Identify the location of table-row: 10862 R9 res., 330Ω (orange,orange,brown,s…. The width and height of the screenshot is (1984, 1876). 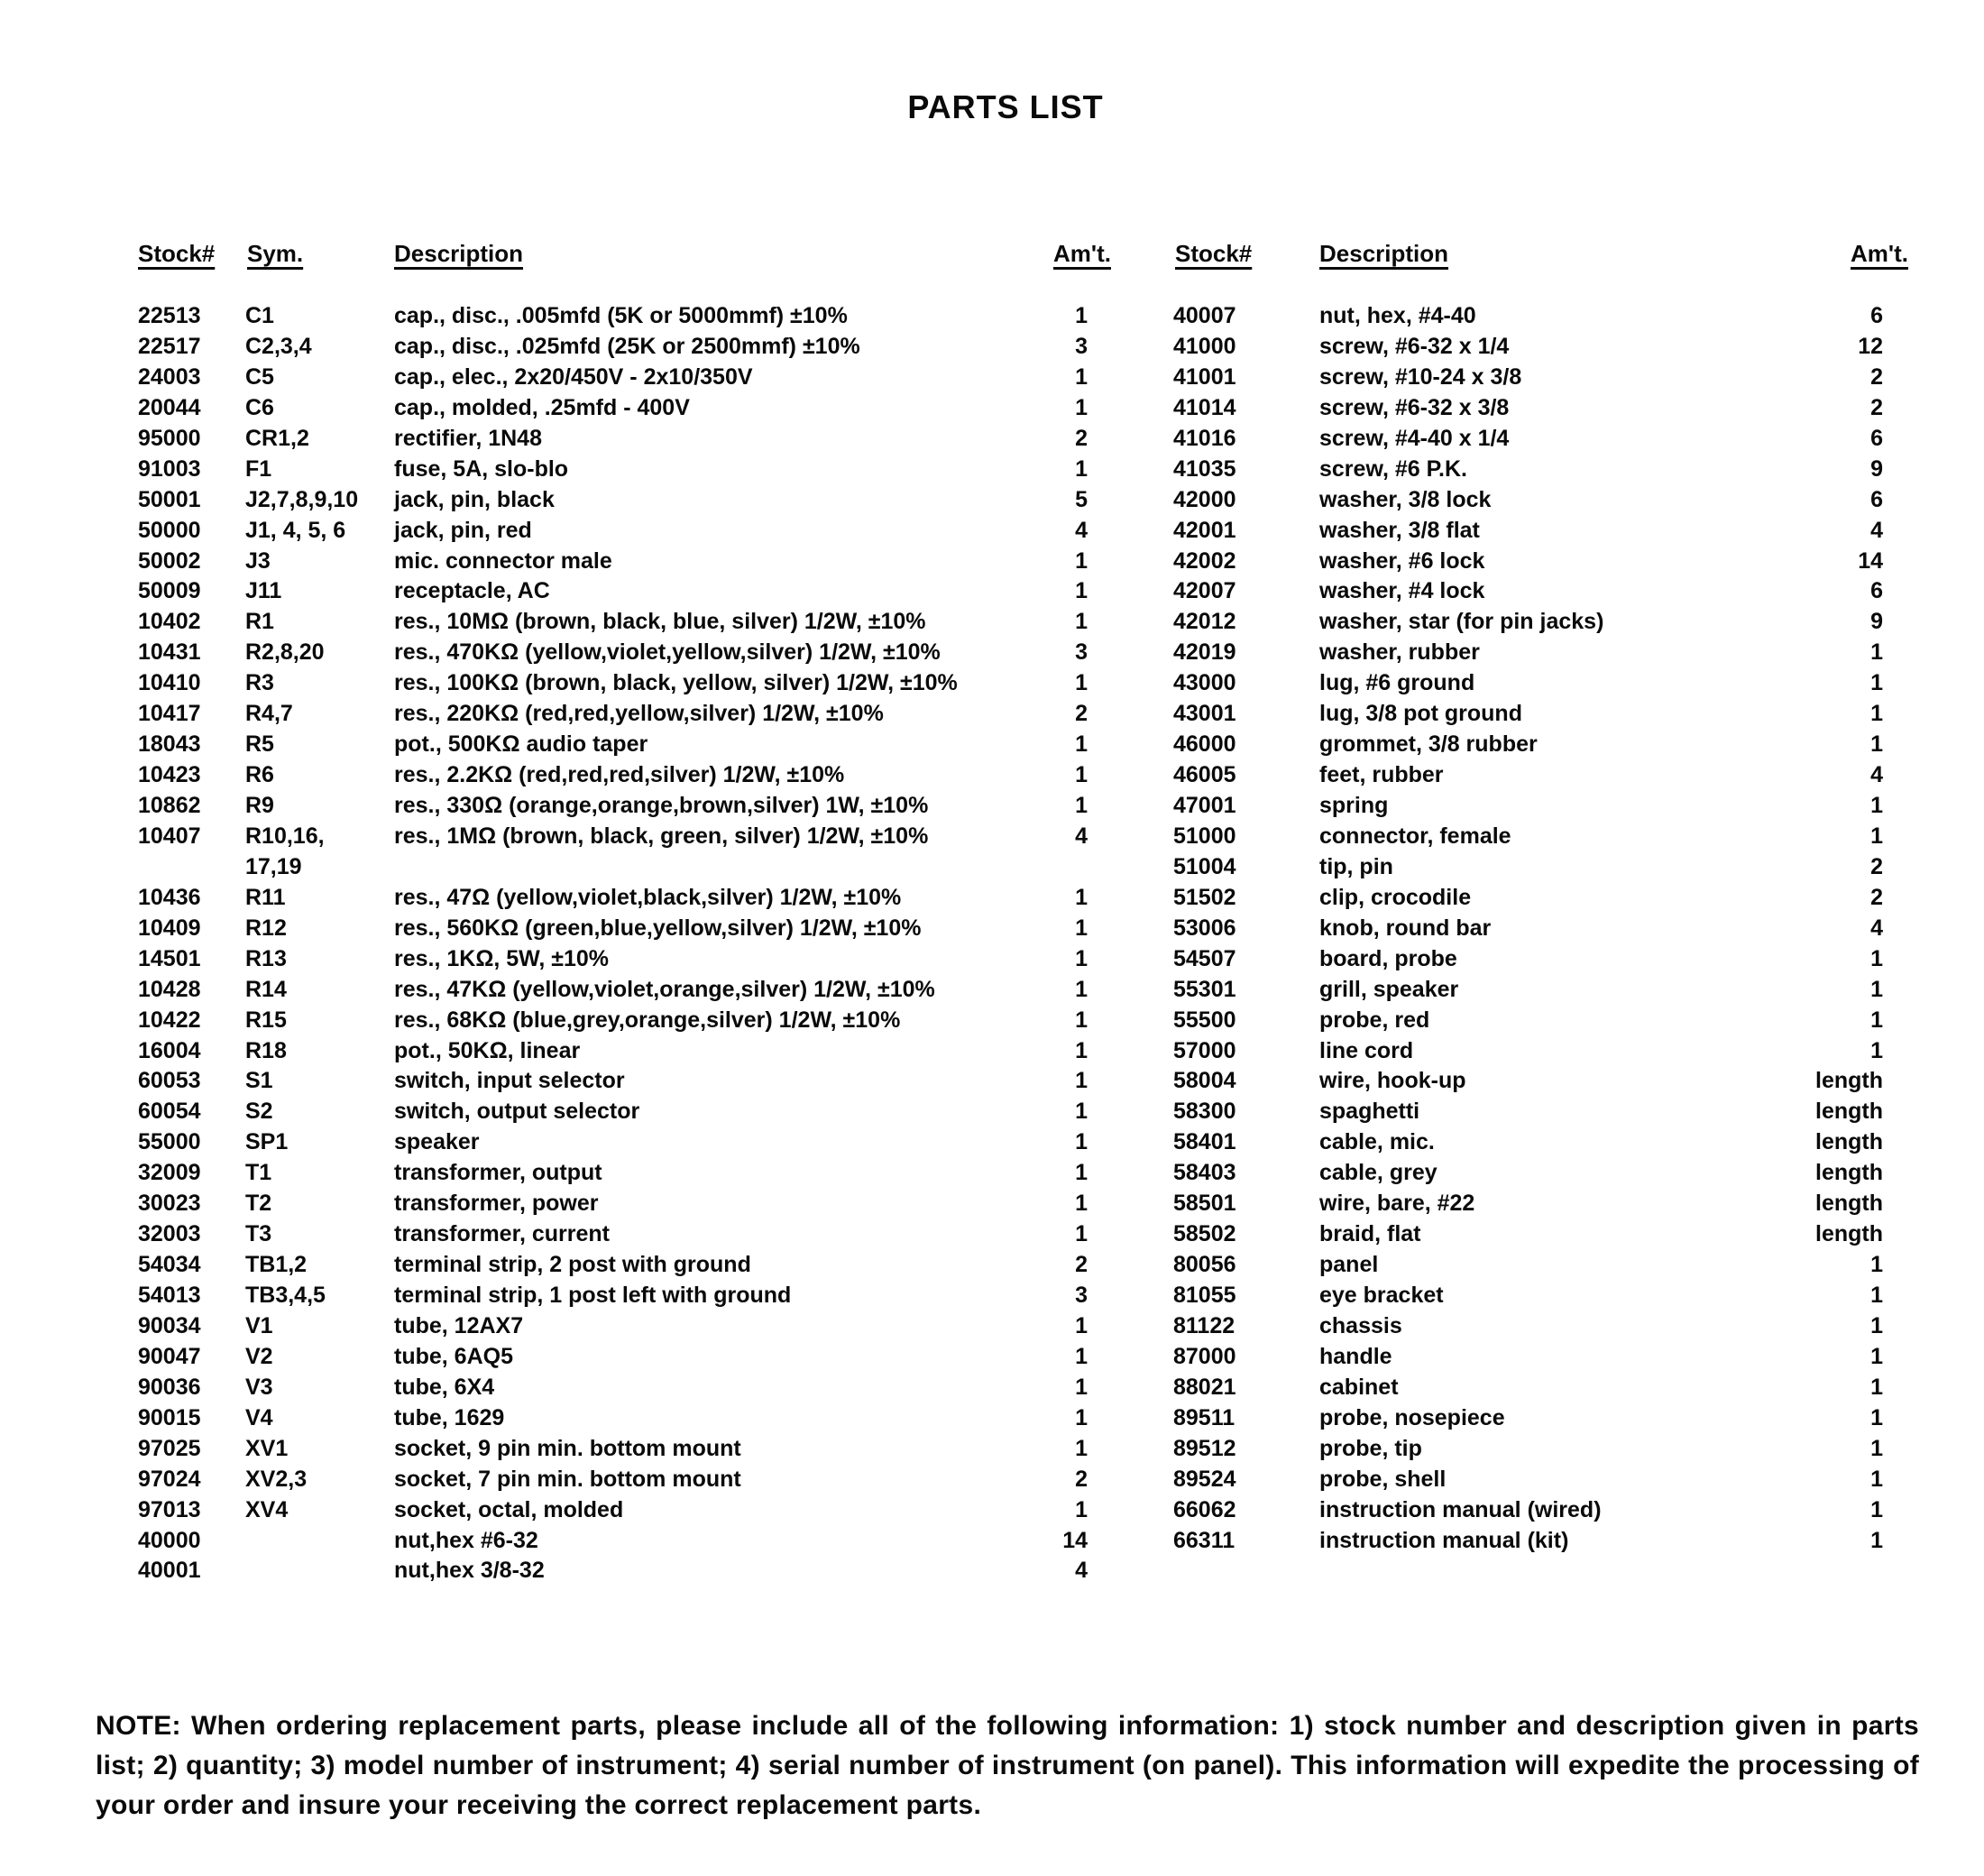
(563, 806).